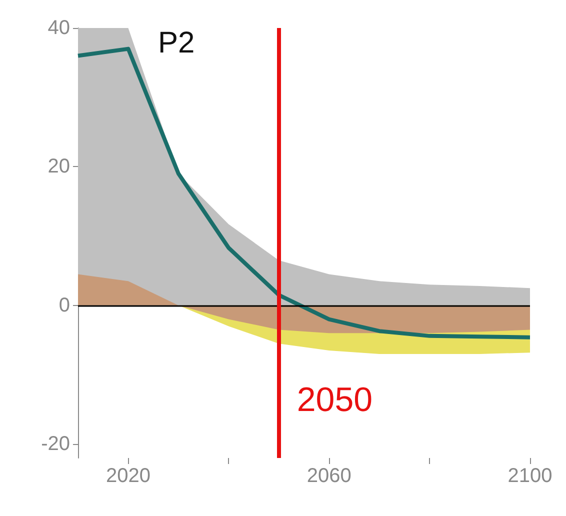 The height and width of the screenshot is (516, 566). What do you see at coordinates (59, 28) in the screenshot?
I see `y-tick-label: 40` at bounding box center [59, 28].